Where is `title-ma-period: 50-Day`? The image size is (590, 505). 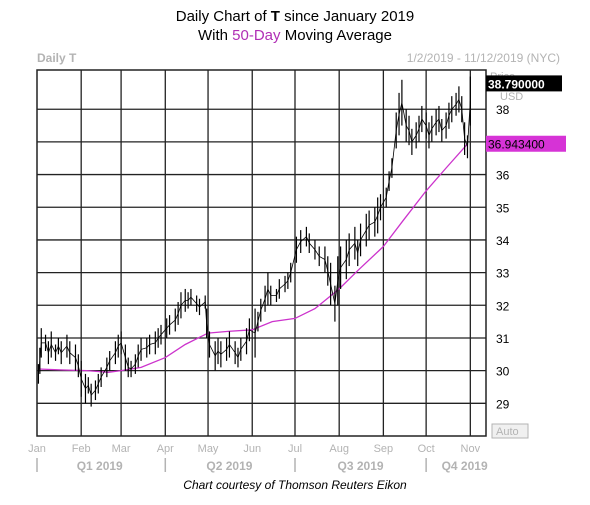
title-ma-period: 50-Day is located at coordinates (256, 35).